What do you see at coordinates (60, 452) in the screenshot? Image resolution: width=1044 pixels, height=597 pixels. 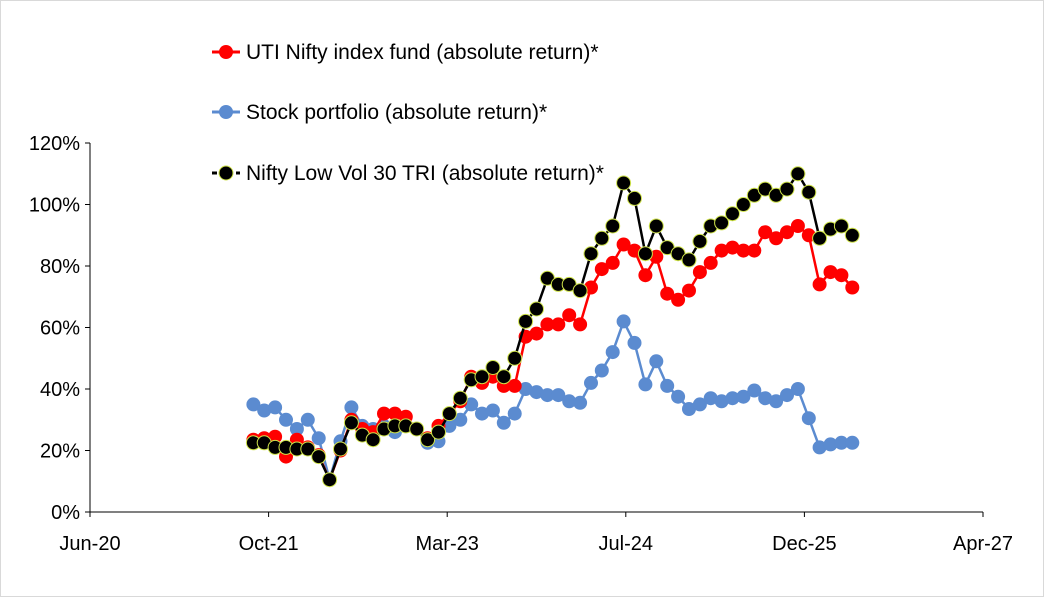 I see `y-tick-label: 20%` at bounding box center [60, 452].